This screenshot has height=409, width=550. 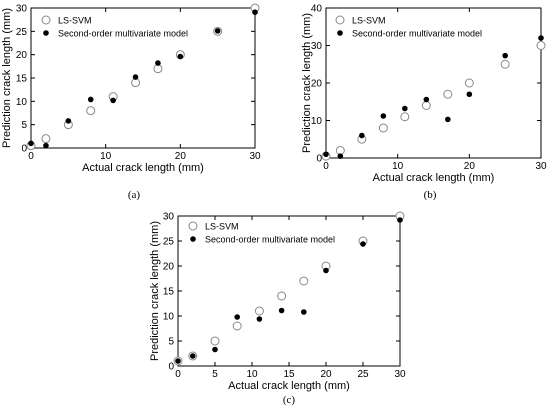 I want to click on y-tick-label: 15, so click(x=22, y=79).